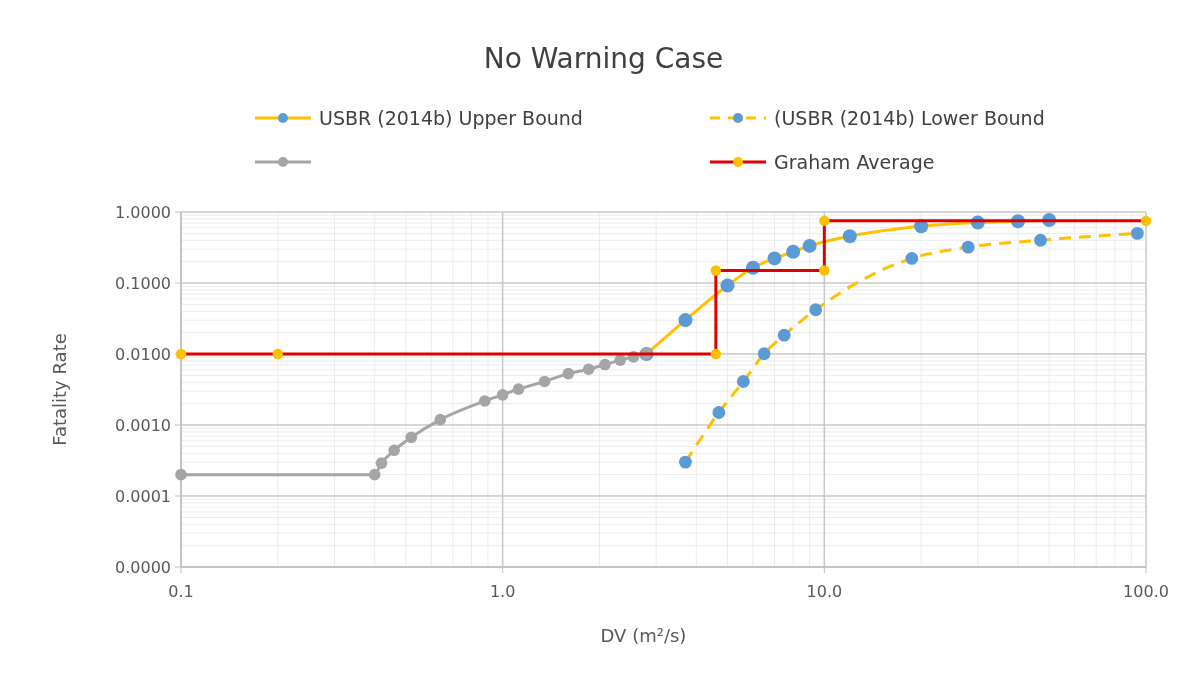 This screenshot has height=677, width=1192. I want to click on y-axis-title: Fatality Rate, so click(59, 389).